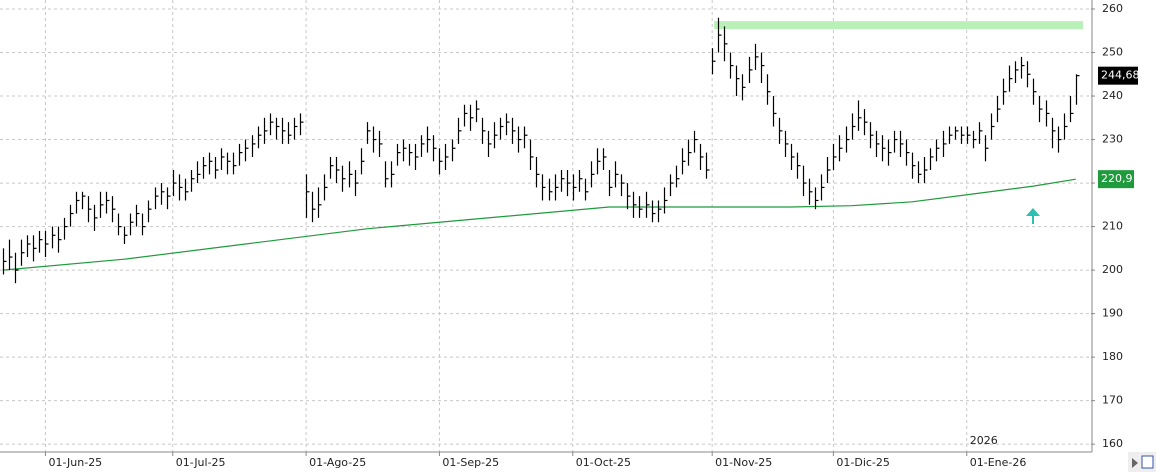  Describe the element at coordinates (1112, 269) in the screenshot. I see `y-tick-label: 200` at that location.